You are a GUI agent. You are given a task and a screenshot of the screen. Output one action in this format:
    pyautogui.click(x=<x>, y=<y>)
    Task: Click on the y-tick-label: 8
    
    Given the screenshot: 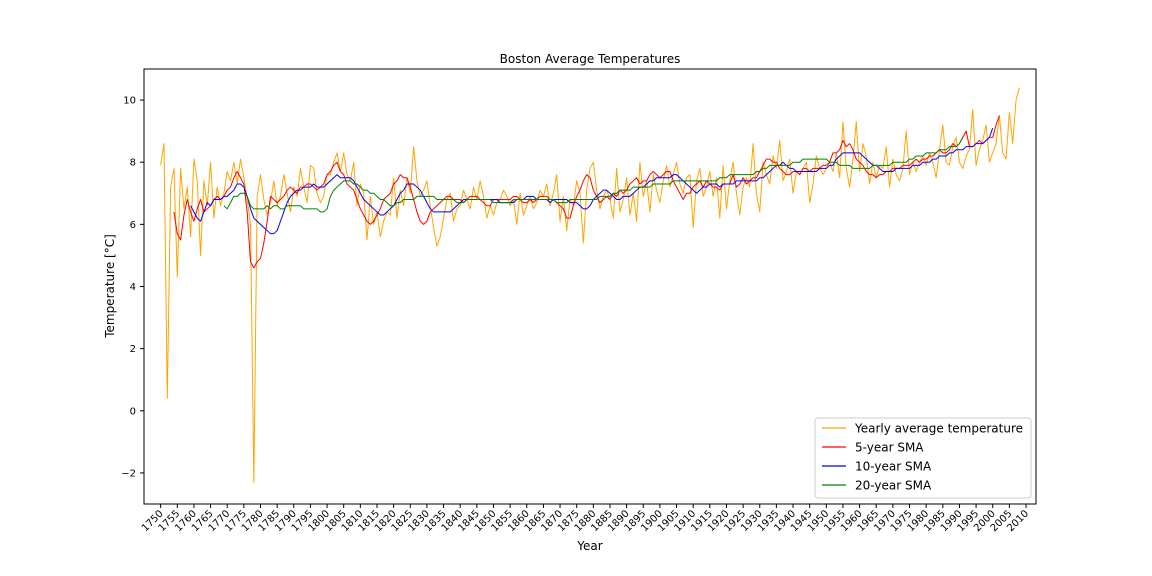 What is the action you would take?
    pyautogui.click(x=133, y=163)
    